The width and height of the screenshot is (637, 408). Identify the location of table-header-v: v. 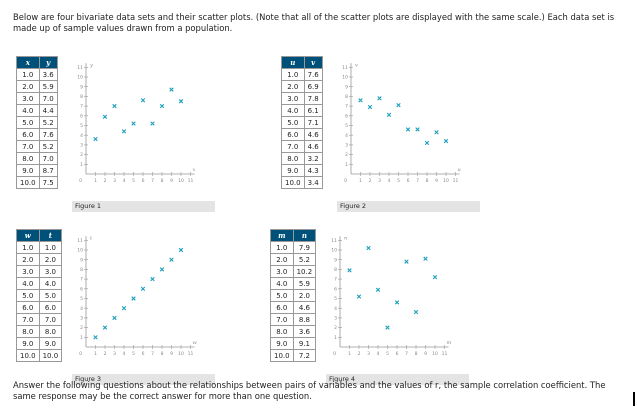
(313, 62).